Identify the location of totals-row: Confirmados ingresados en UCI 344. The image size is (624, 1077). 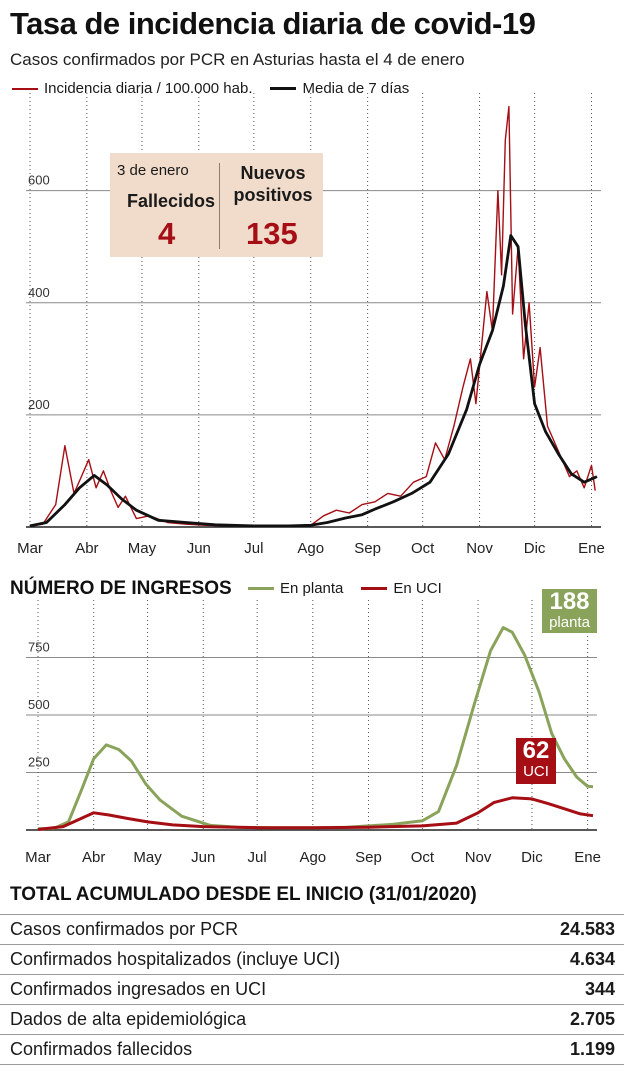
(312, 989).